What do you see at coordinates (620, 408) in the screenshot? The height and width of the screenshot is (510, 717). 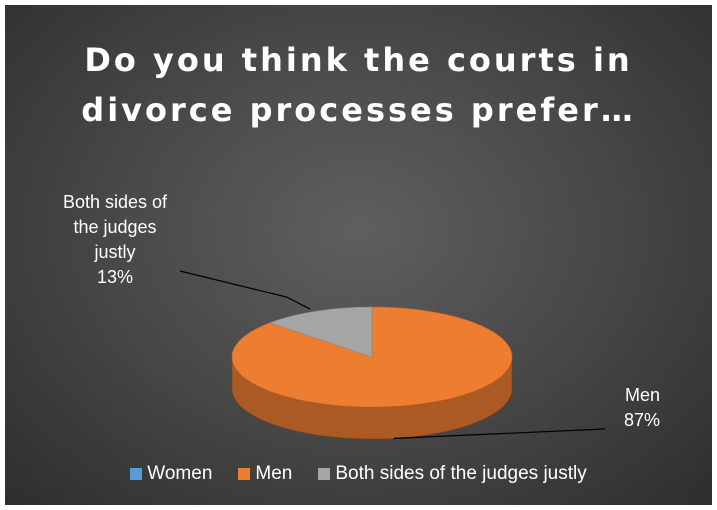 I see `data-label-men: Men 87%` at bounding box center [620, 408].